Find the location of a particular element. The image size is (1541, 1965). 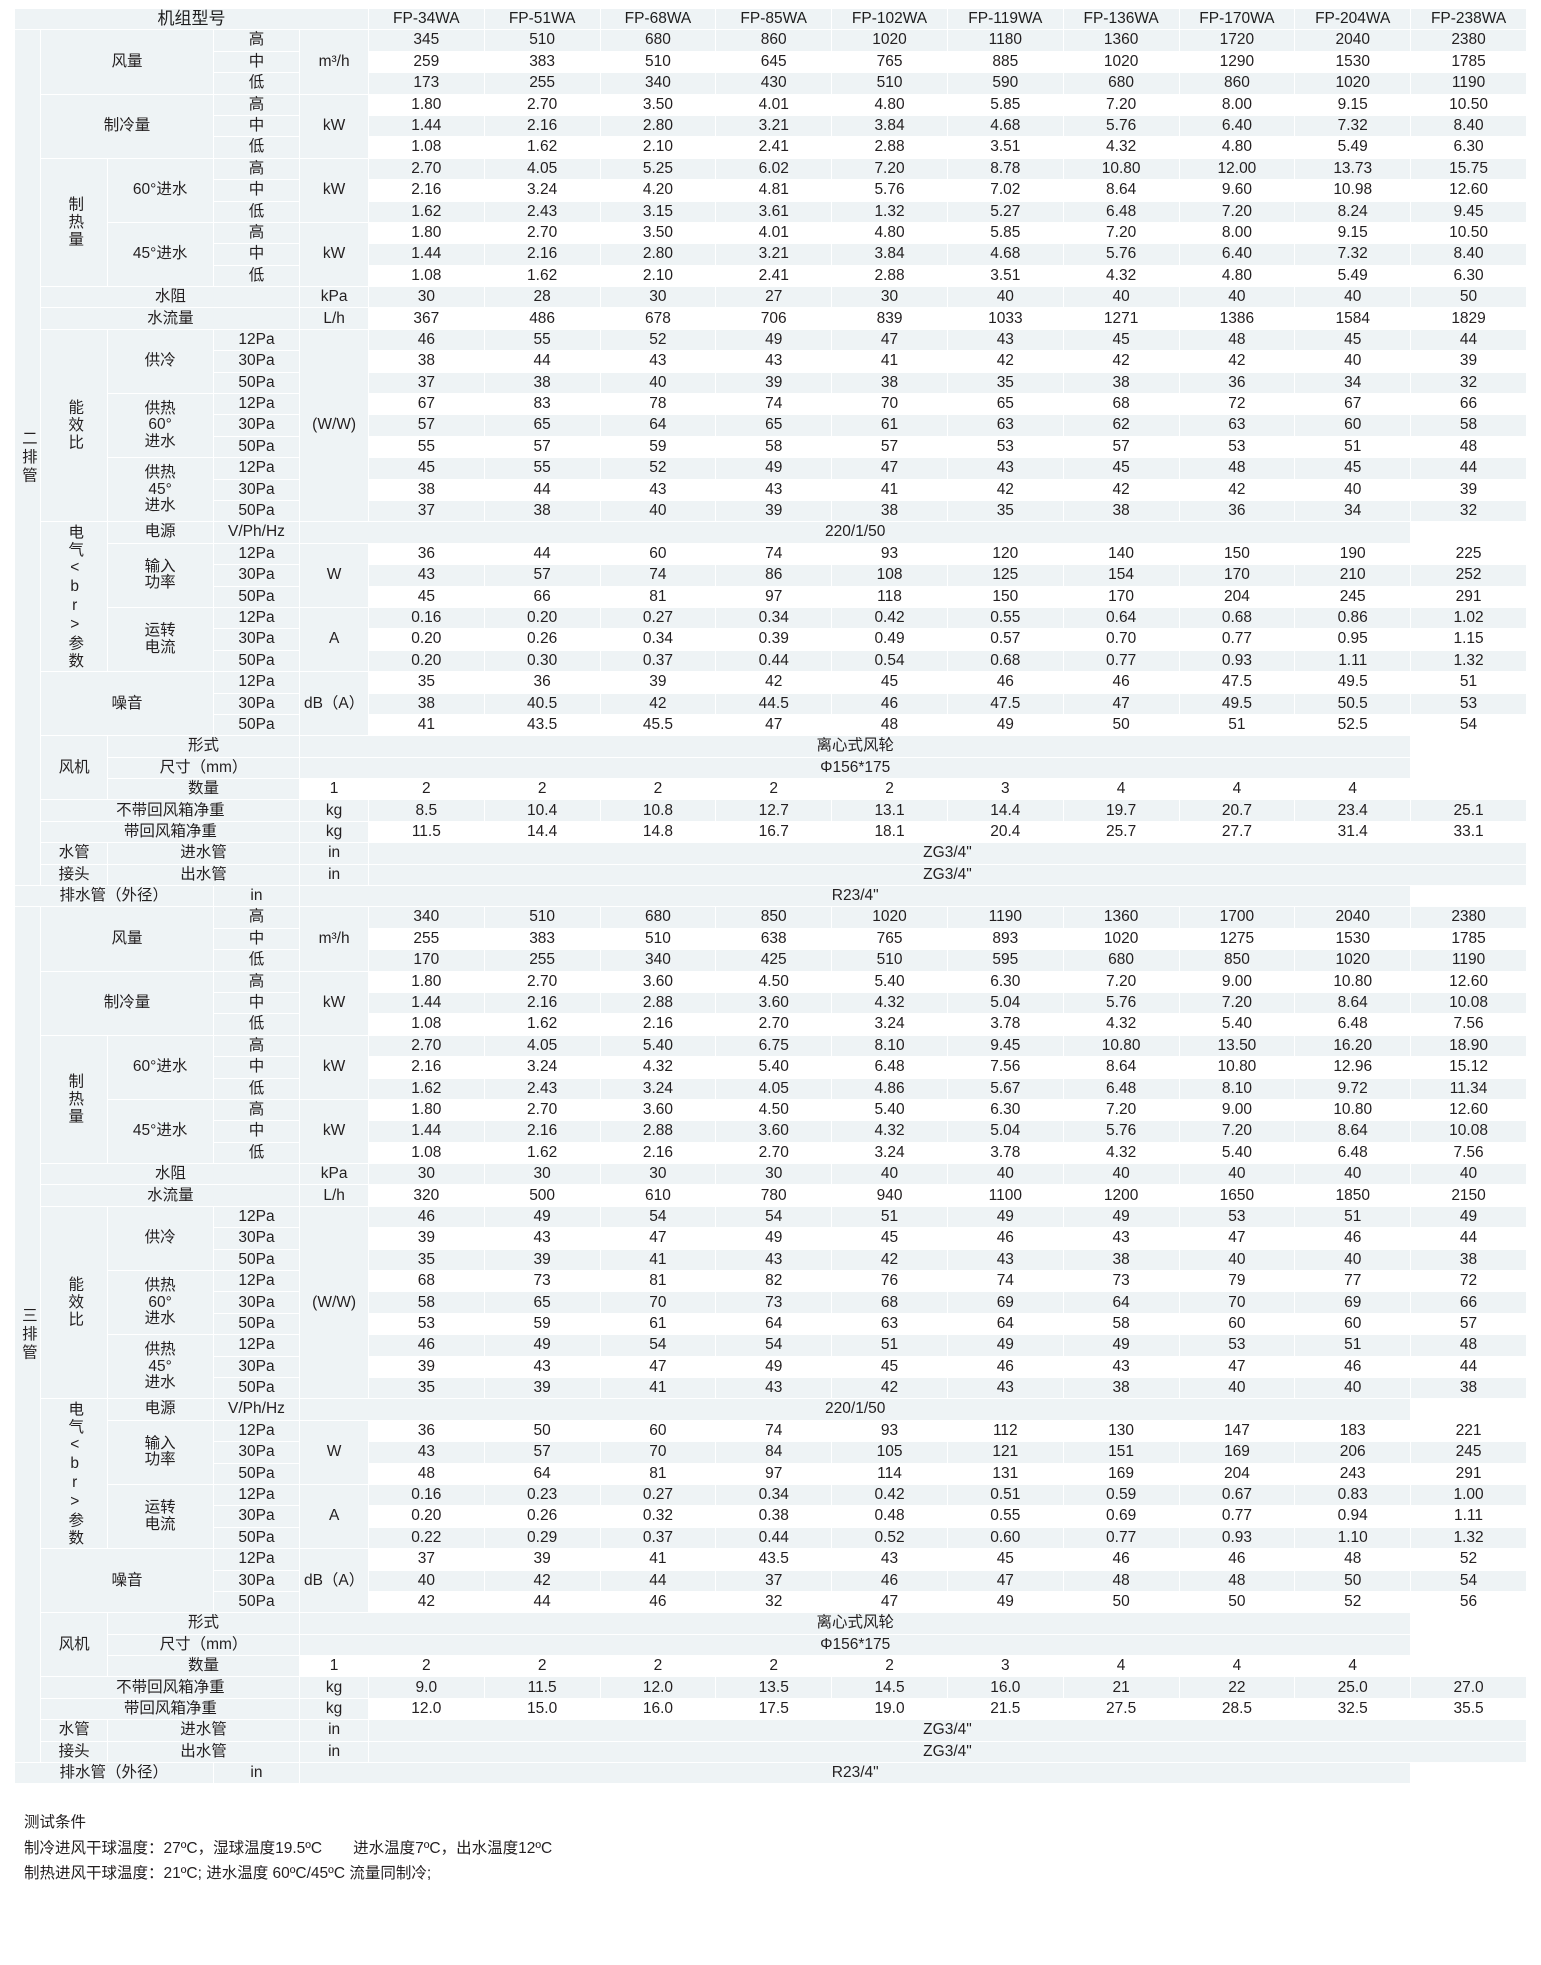

data-cell: 14.5 is located at coordinates (889, 1687).